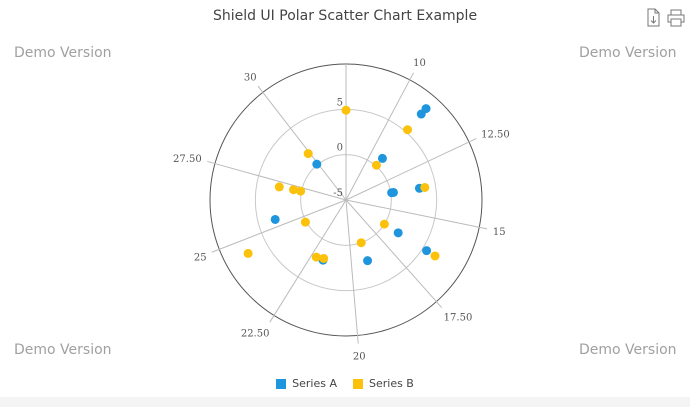 The image size is (690, 407). What do you see at coordinates (676, 18) in the screenshot?
I see `printer-icon` at bounding box center [676, 18].